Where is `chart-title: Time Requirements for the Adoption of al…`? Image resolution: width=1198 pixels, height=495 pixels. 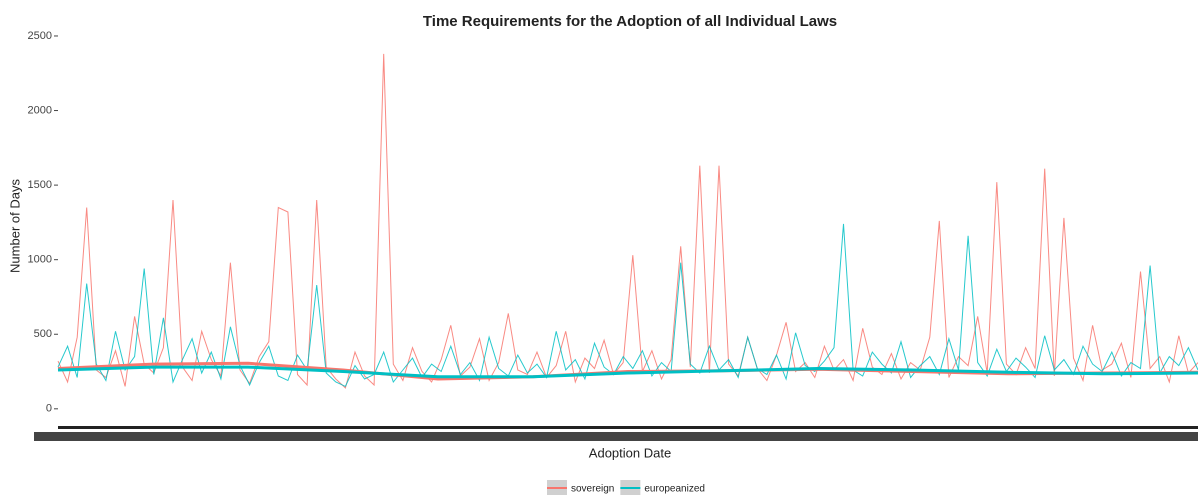
chart-title: Time Requirements for the Adoption of al… is located at coordinates (630, 21).